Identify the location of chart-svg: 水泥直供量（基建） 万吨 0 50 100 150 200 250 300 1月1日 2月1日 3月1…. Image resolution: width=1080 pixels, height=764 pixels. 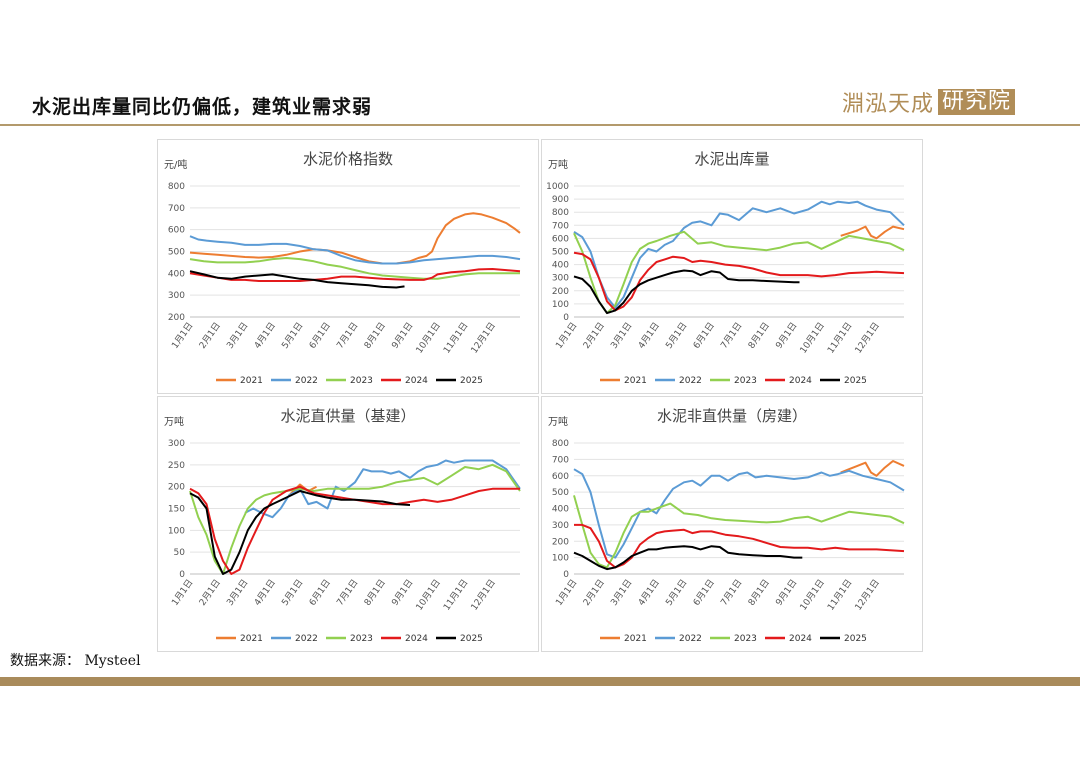
(342, 525).